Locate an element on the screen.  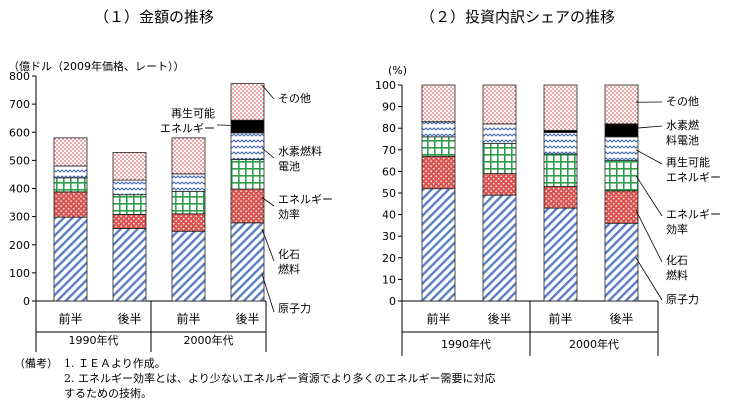
legend-label-hydrogen: 水素燃料 is located at coordinates (300, 151).